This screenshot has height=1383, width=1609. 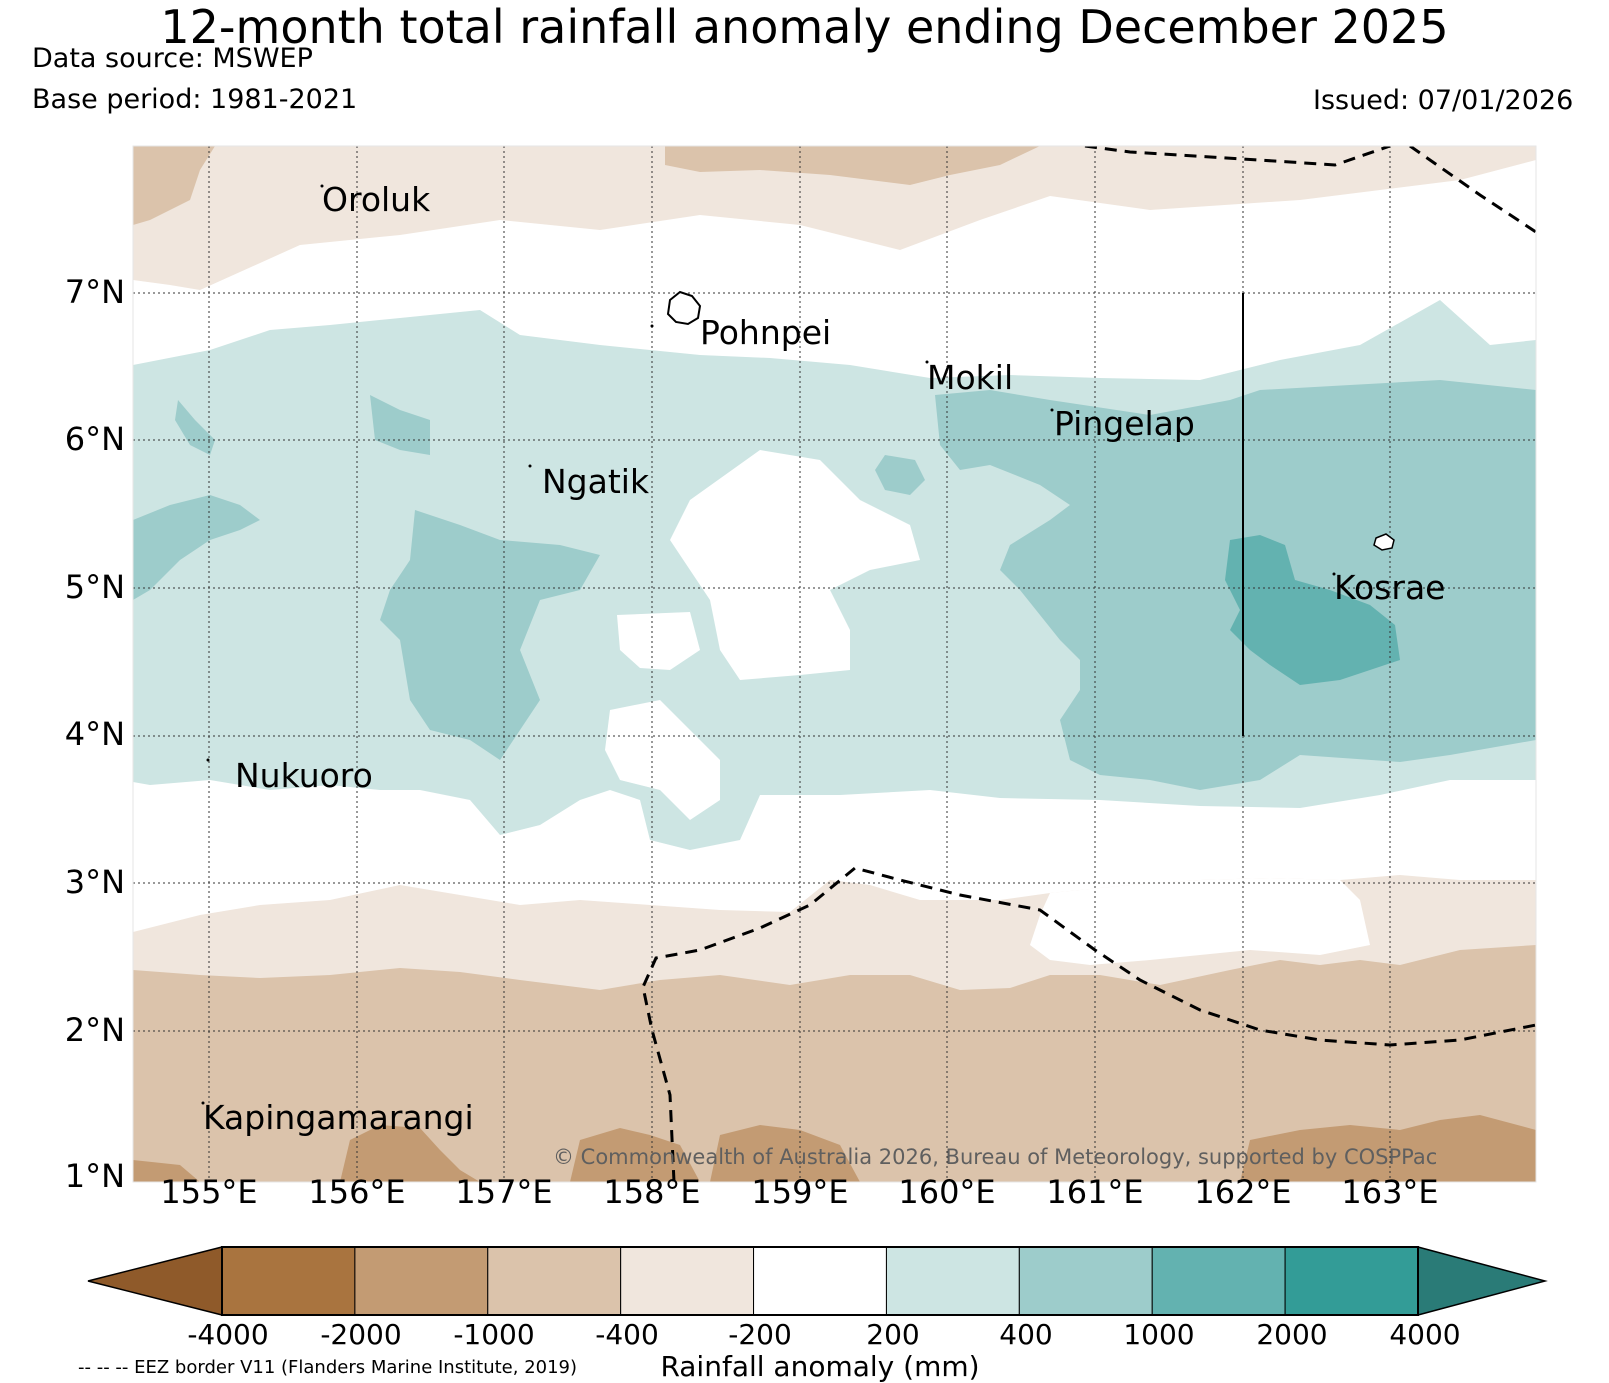 I want to click on lon-label-160e: 160°E, so click(x=947, y=1192).